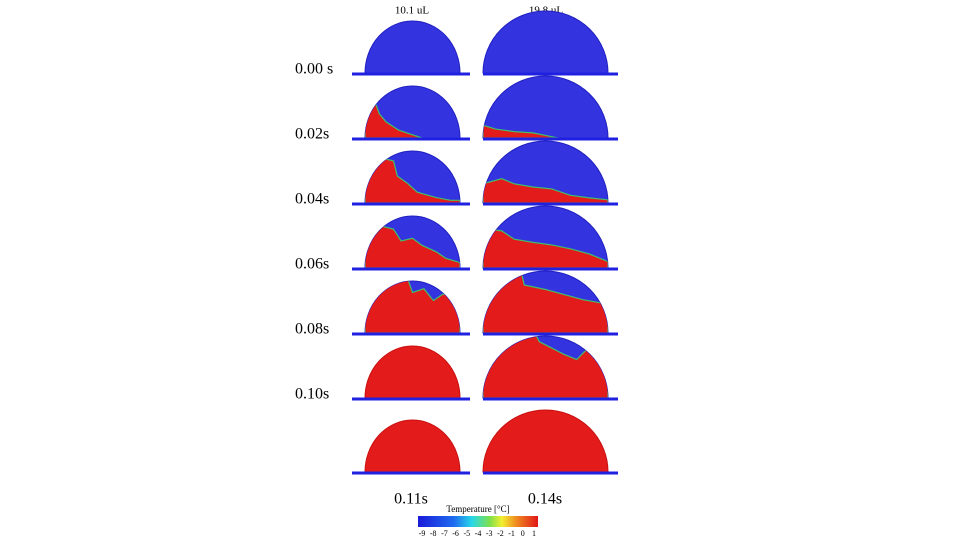 This screenshot has height=540, width=960. What do you see at coordinates (412, 11) in the screenshot?
I see `column-header: 10.1 uL` at bounding box center [412, 11].